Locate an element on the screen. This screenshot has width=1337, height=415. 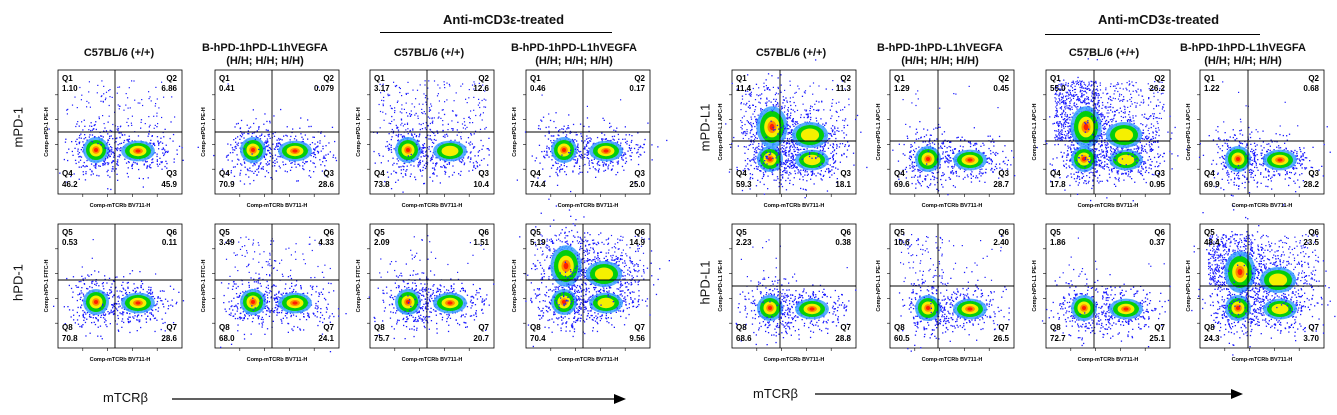
quadrant-value: 73.8 is located at coordinates (382, 184).